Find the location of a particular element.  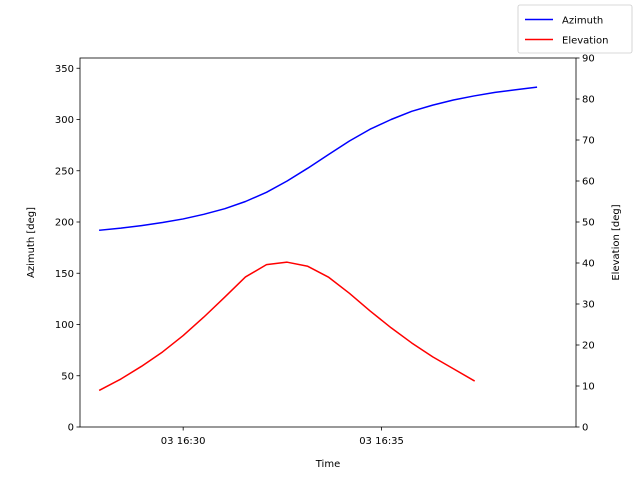

right-axis-tick-label: 70 is located at coordinates (588, 141).